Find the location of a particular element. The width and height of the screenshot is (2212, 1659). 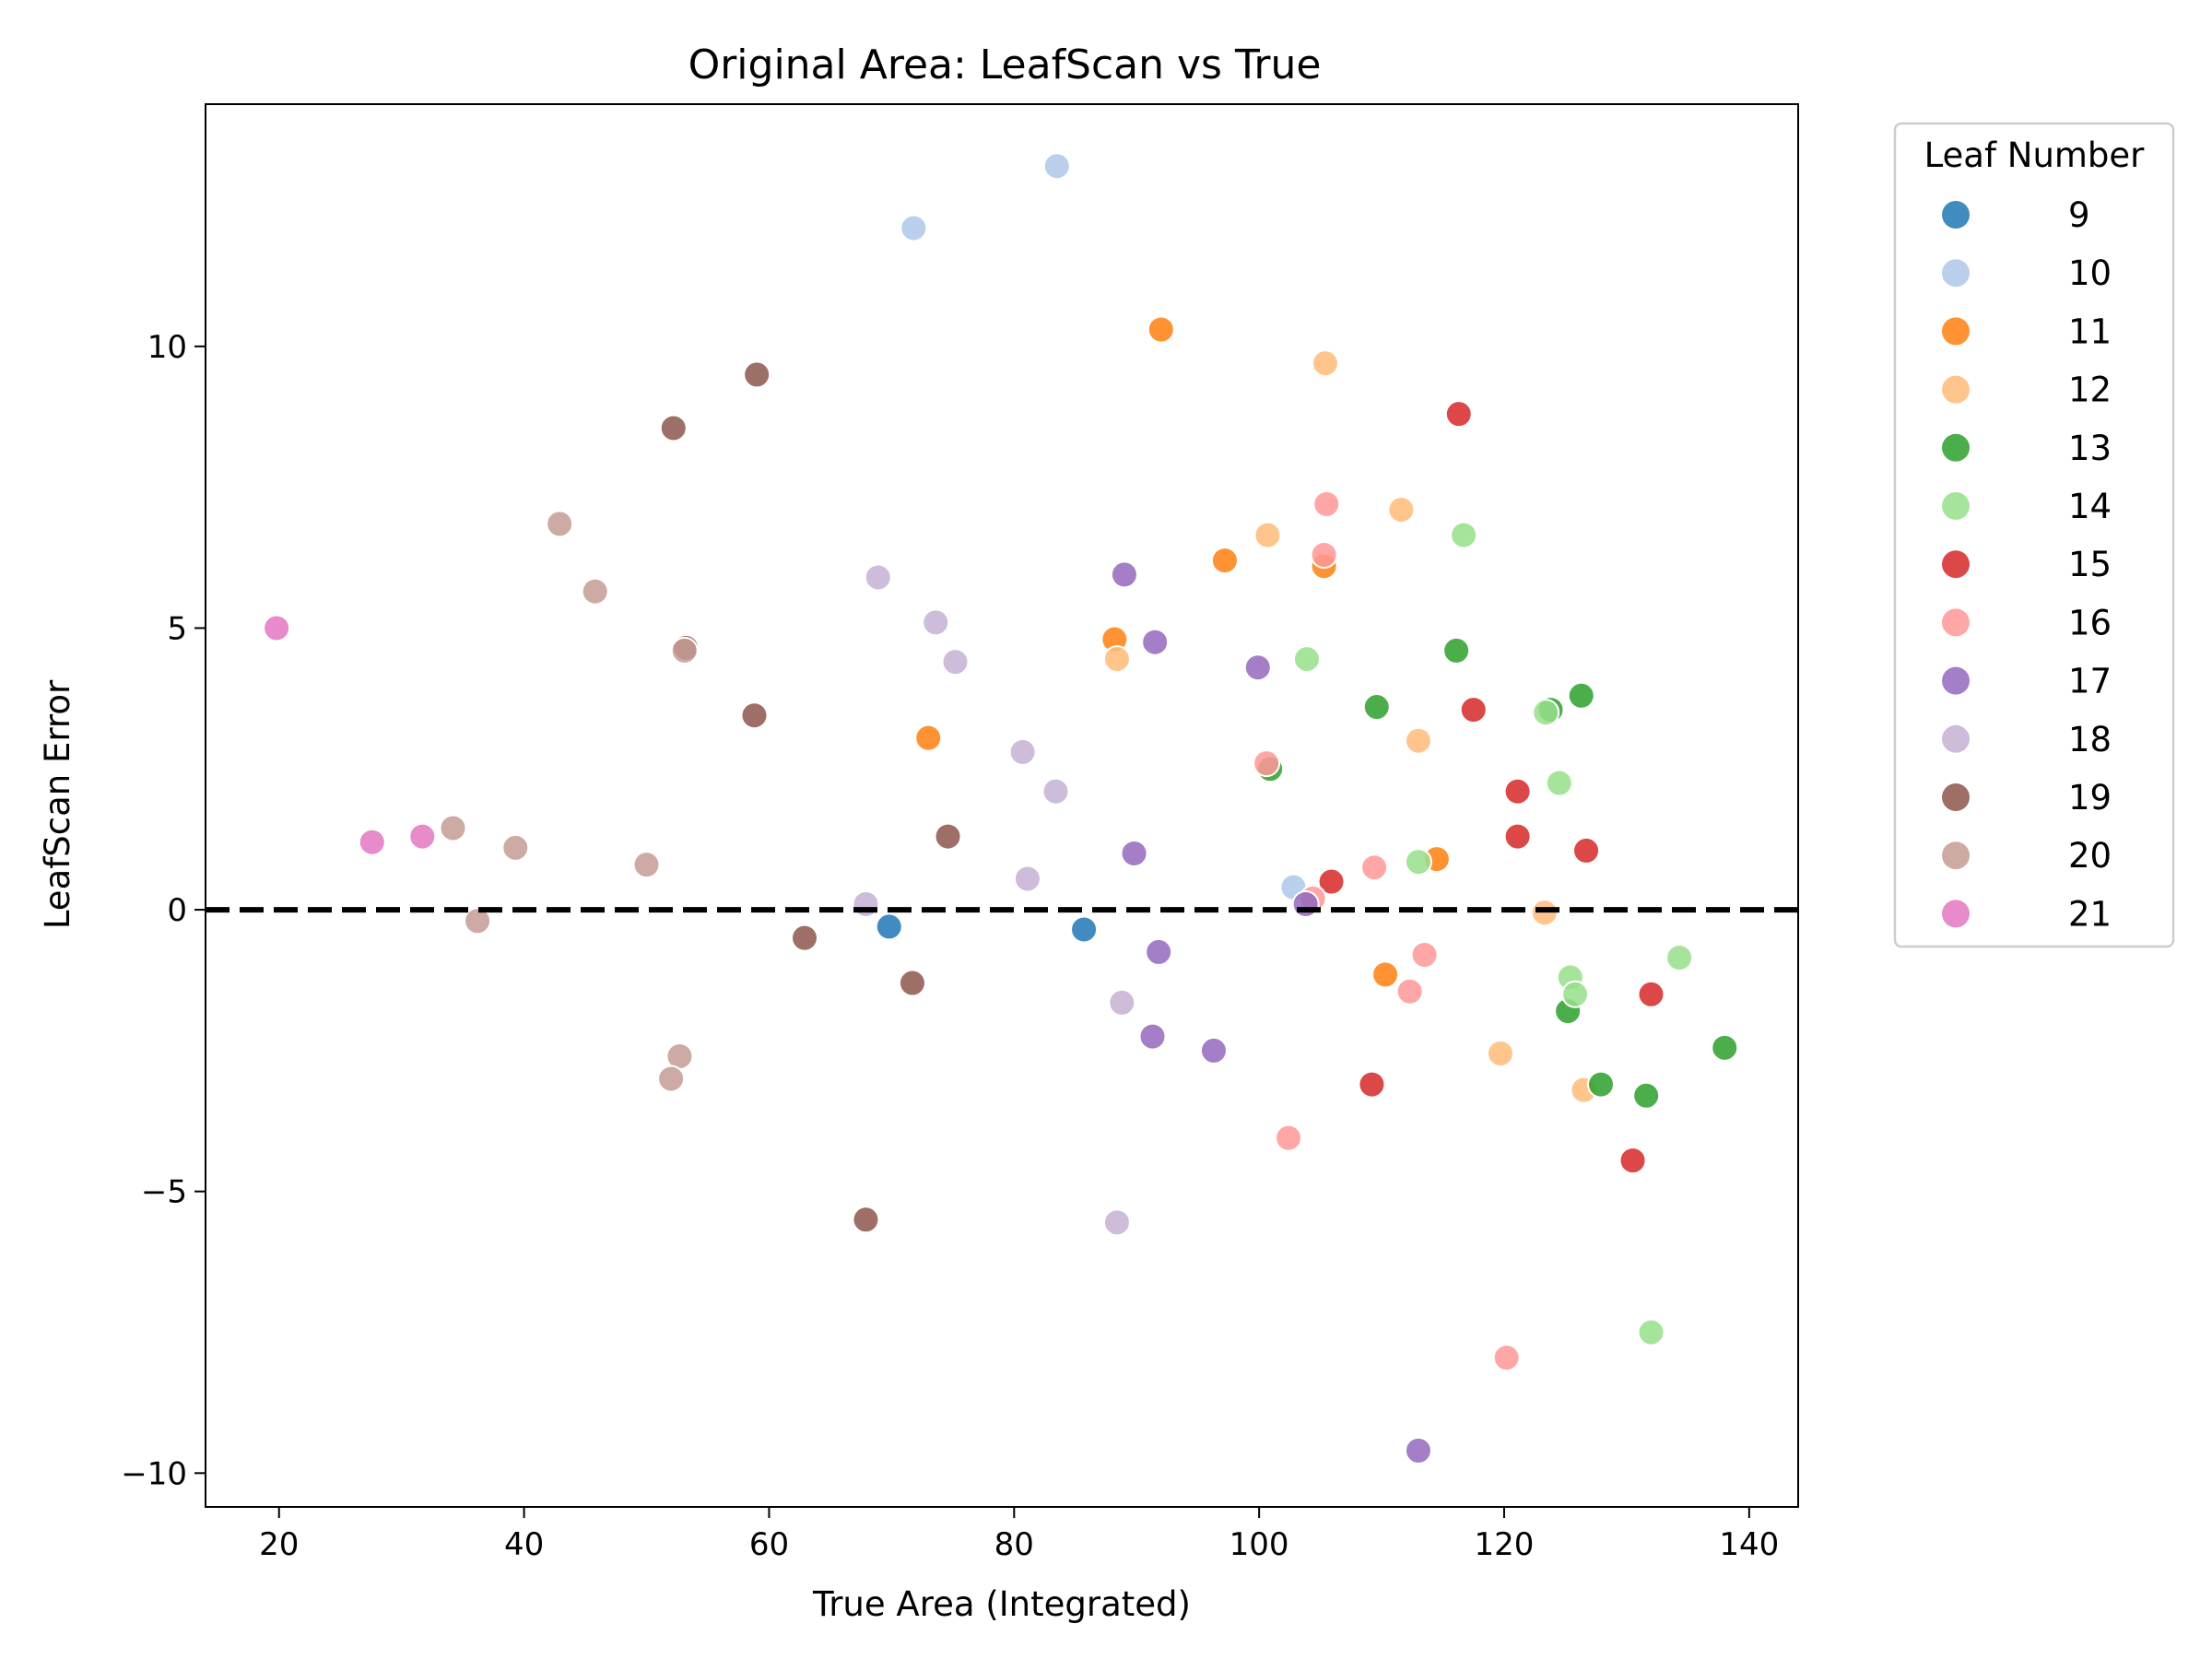

chart-title: Original Area: LeafScan vs True is located at coordinates (1005, 64).